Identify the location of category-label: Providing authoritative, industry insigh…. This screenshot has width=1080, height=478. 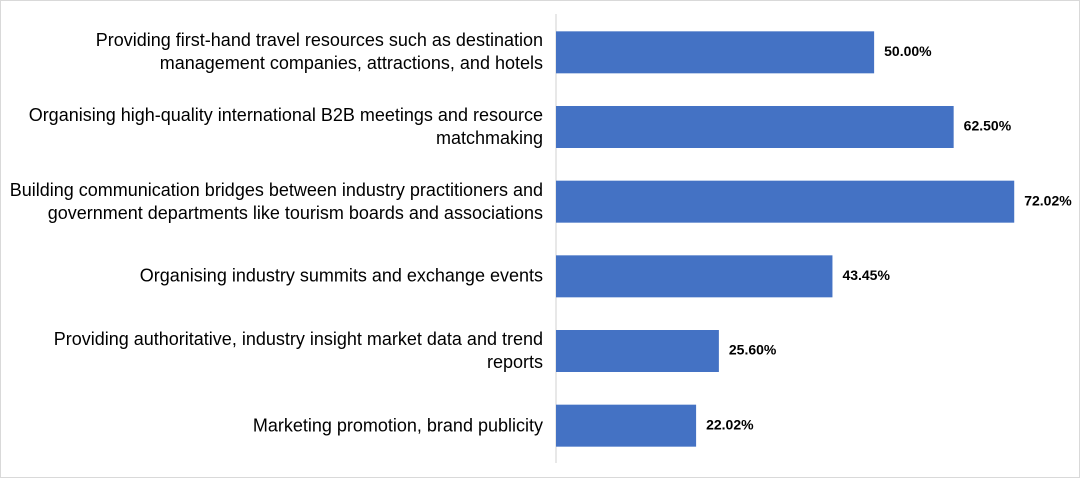
(298, 350).